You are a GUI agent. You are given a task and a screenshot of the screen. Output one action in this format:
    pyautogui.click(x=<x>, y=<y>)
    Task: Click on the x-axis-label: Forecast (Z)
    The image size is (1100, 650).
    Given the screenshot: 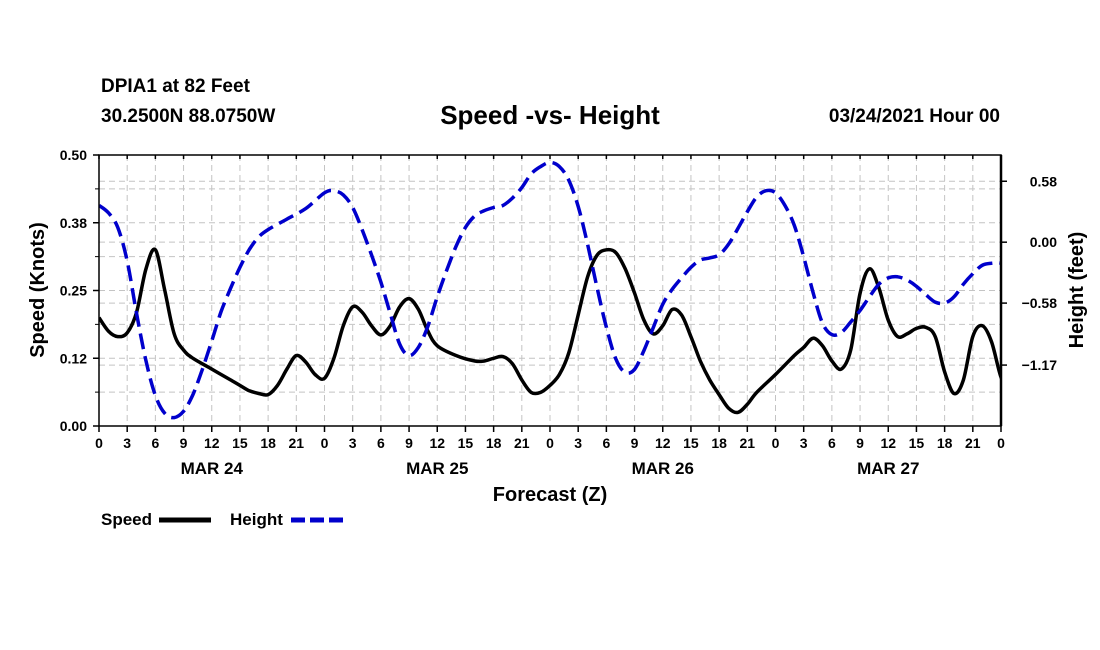 What is the action you would take?
    pyautogui.click(x=550, y=495)
    